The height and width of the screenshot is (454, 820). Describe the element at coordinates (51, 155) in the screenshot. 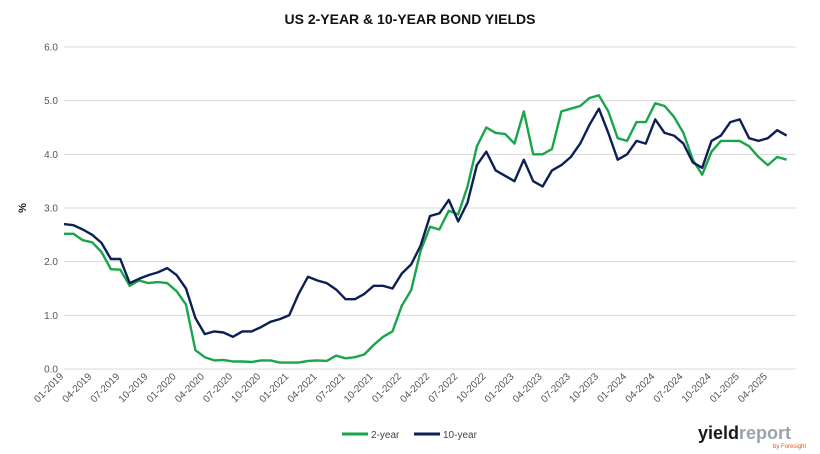

I see `y-tick-label-4: 4.0` at that location.